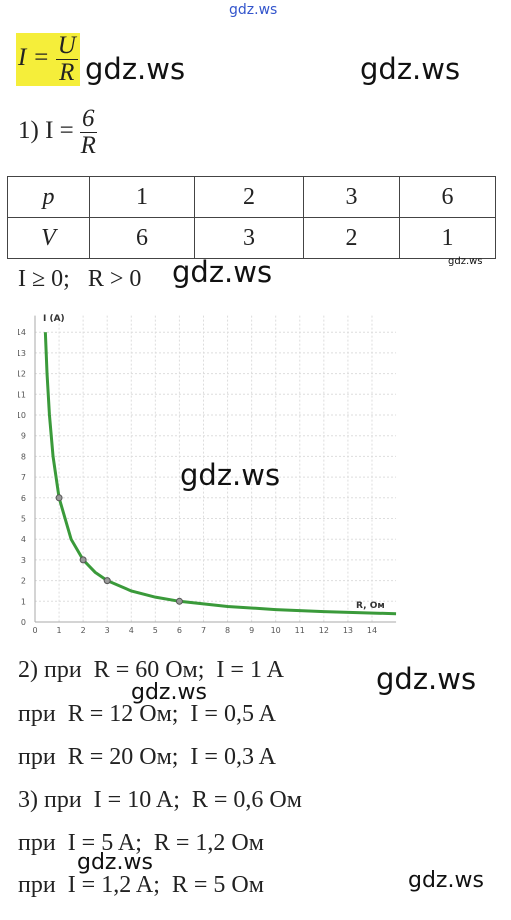 This screenshot has width=511, height=920. Describe the element at coordinates (83, 630) in the screenshot. I see `x-tick-label: 2` at that location.